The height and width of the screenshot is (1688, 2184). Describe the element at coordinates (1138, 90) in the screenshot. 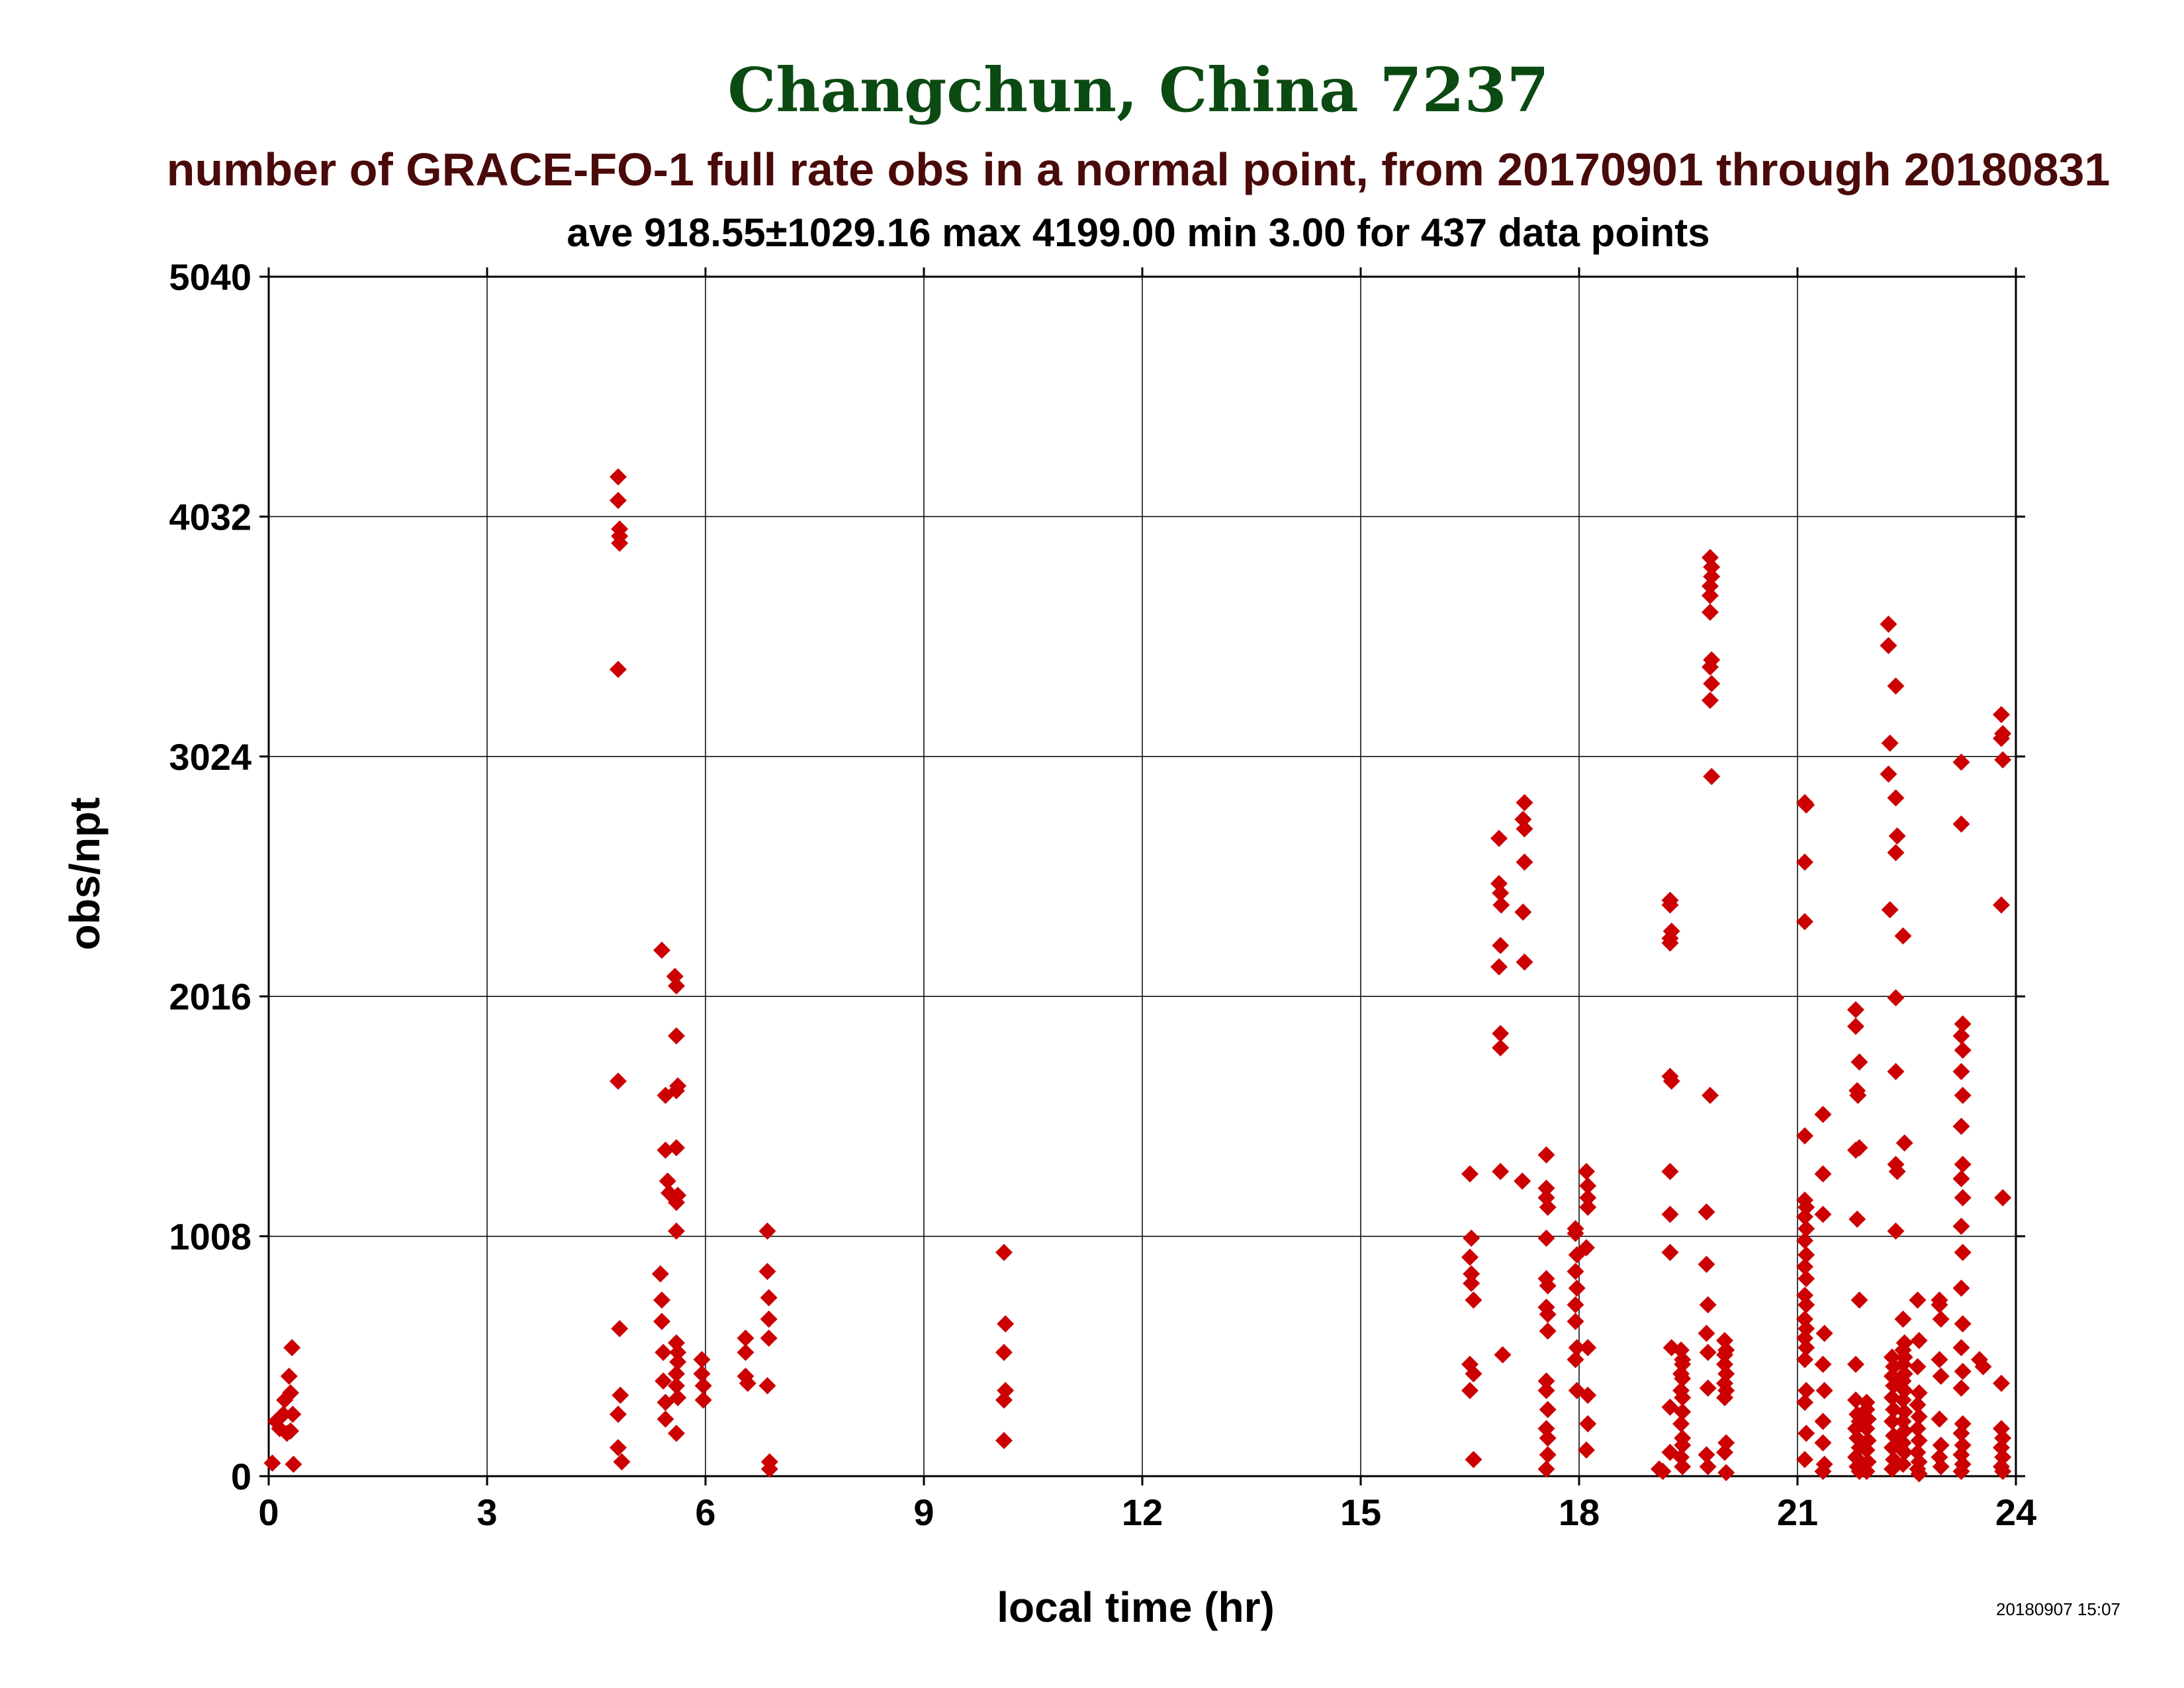

I see `chart-title: Changchun, China 7237` at that location.